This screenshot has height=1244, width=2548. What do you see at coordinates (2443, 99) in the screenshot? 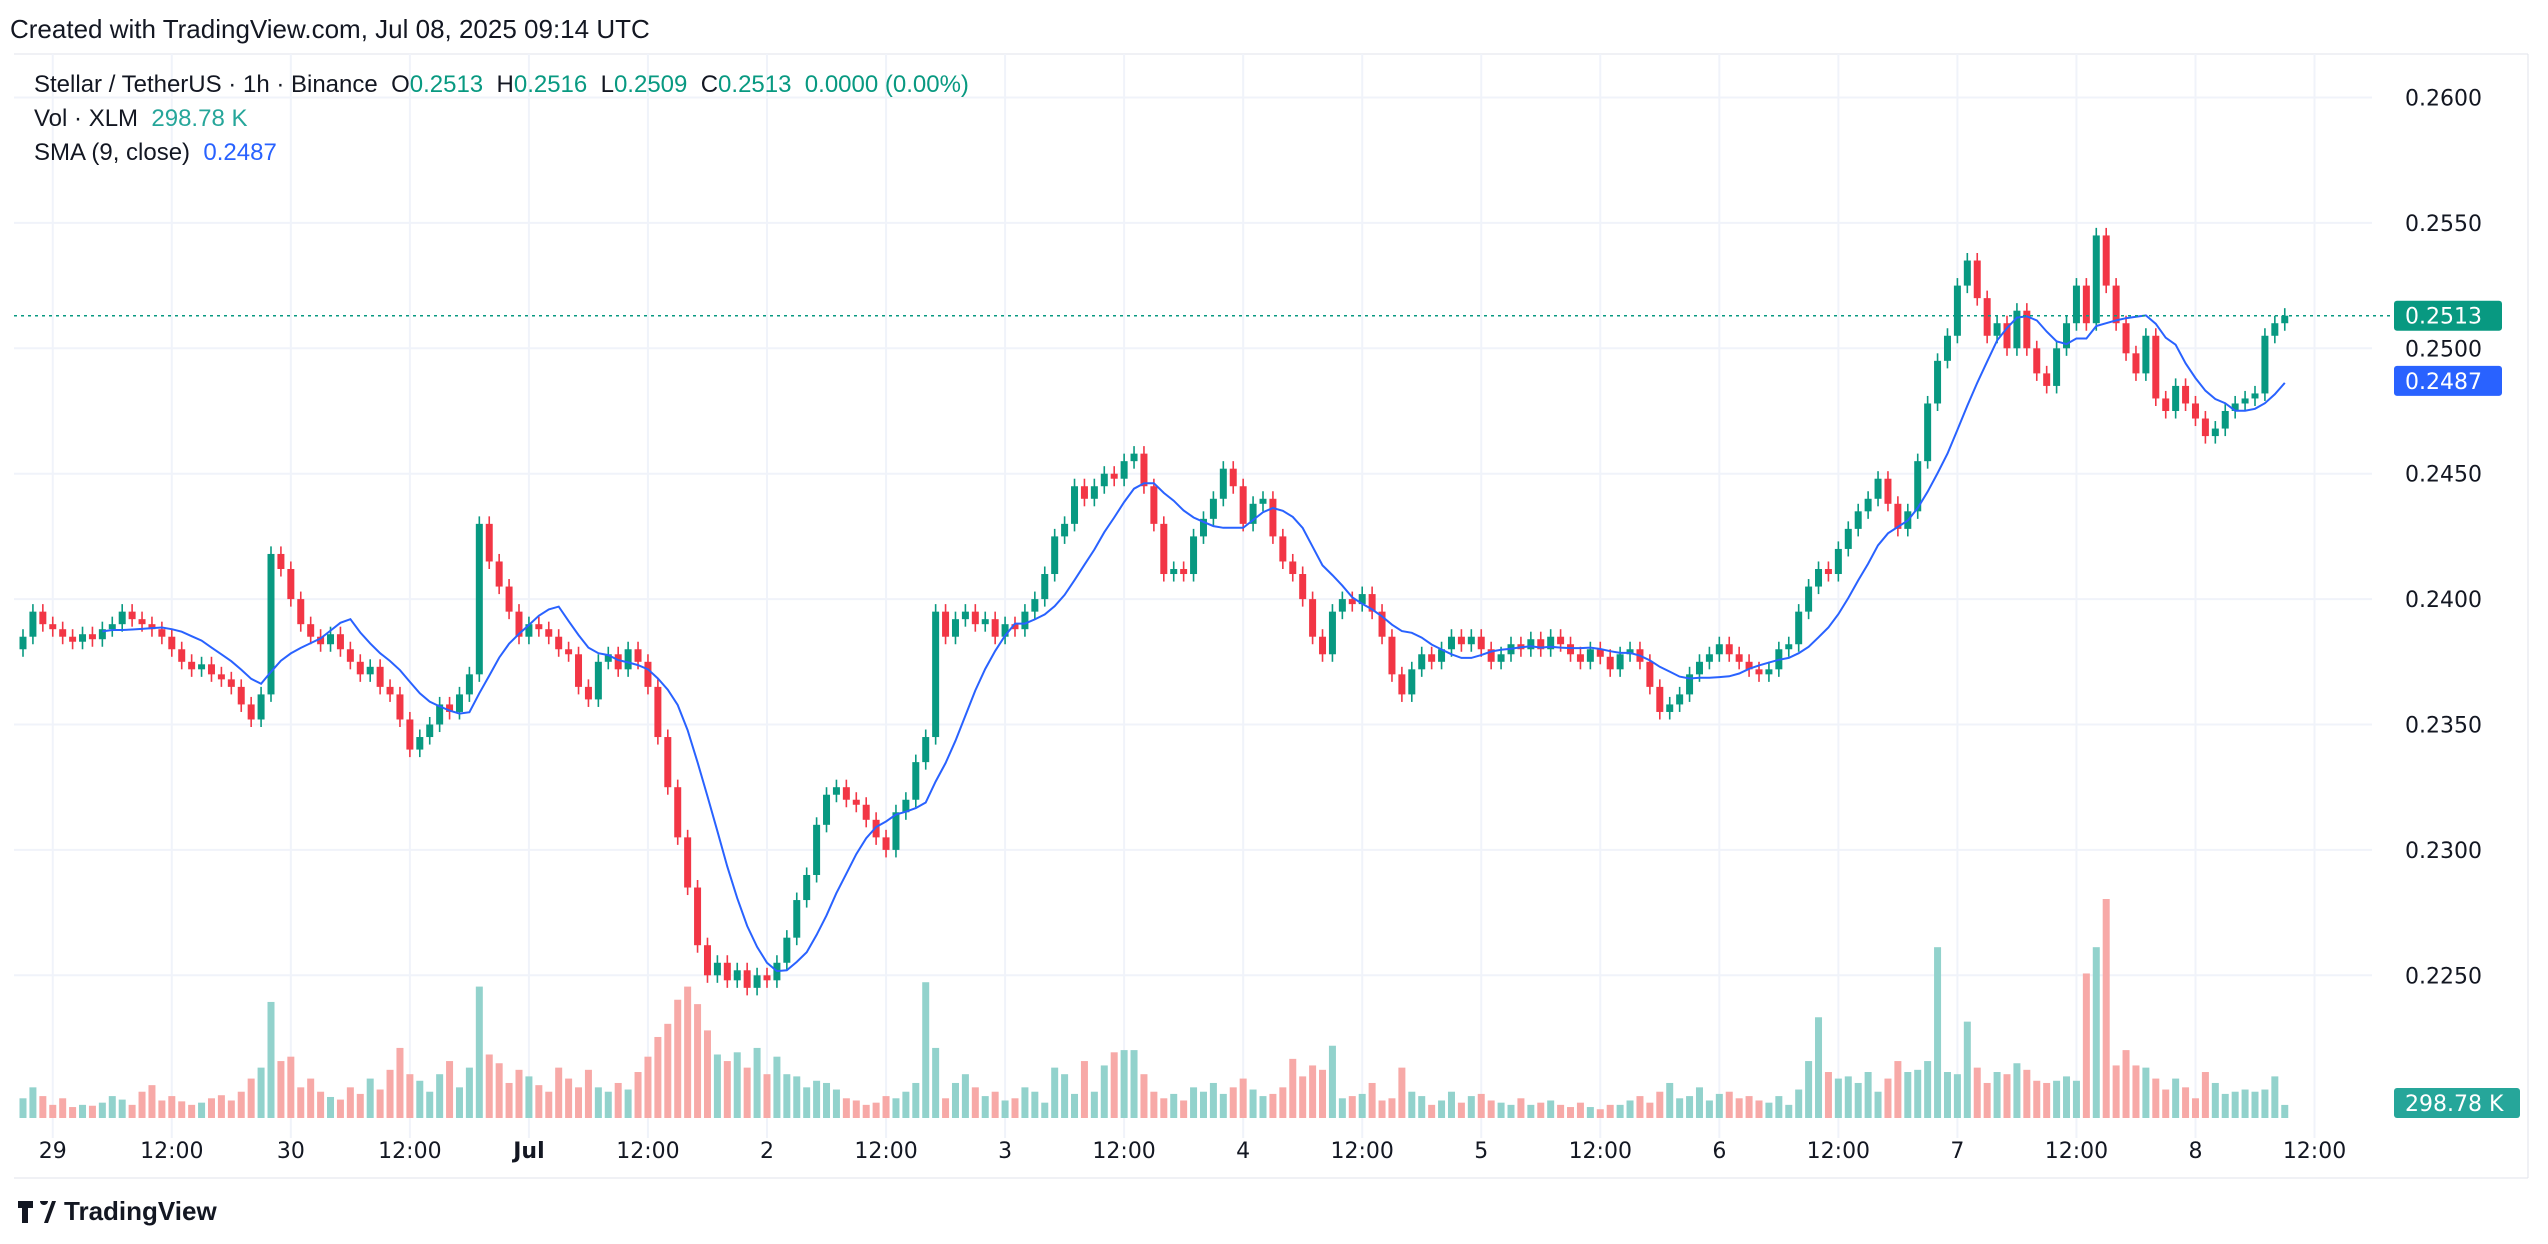
I see `price-tick-label: 0.2600` at bounding box center [2443, 99].